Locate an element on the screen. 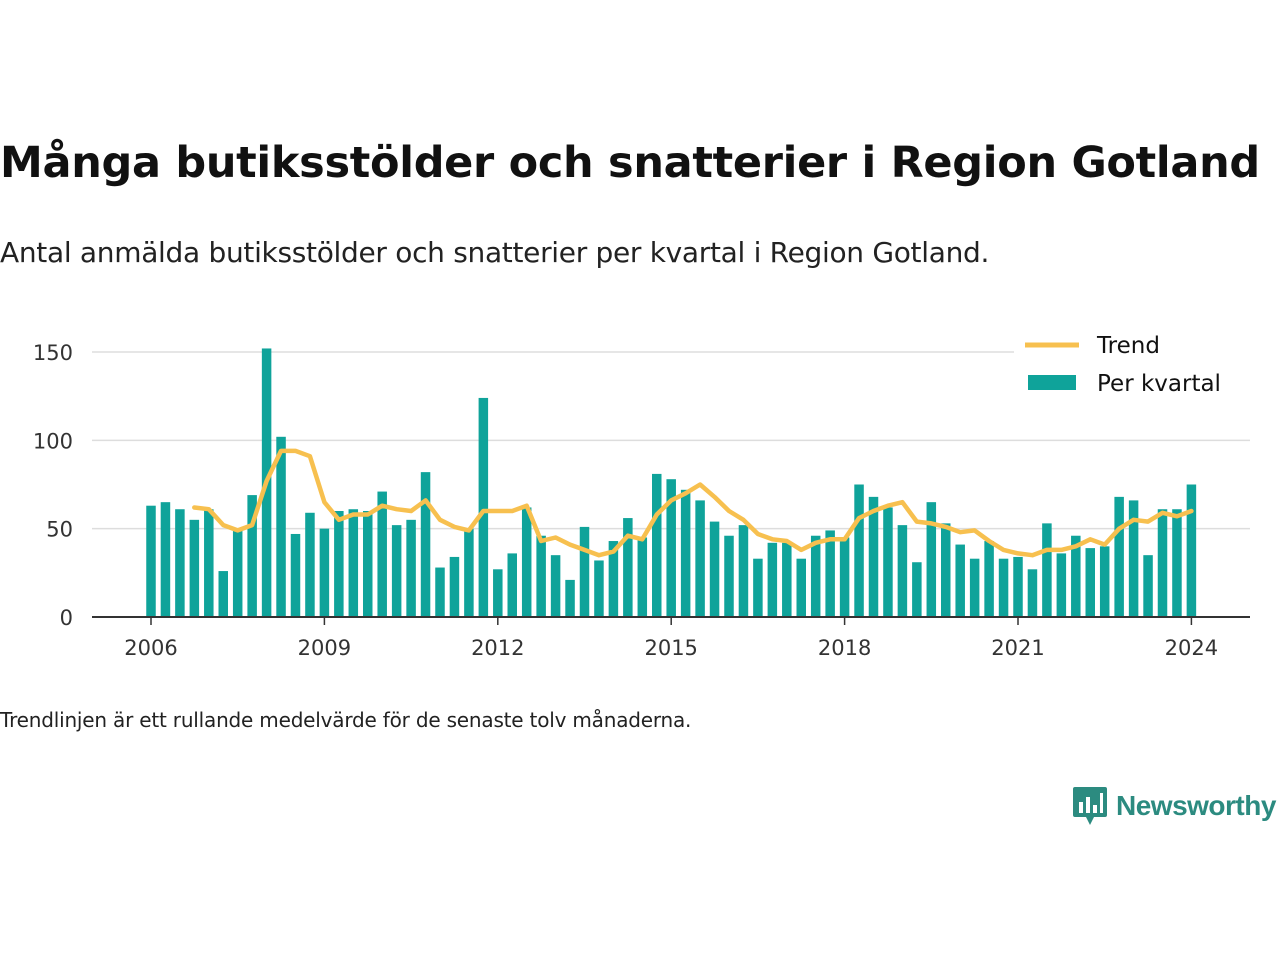 The height and width of the screenshot is (960, 1280). x-axis-ticks: 2006 2009 2012 2015 2018 2021 2024 is located at coordinates (671, 638).